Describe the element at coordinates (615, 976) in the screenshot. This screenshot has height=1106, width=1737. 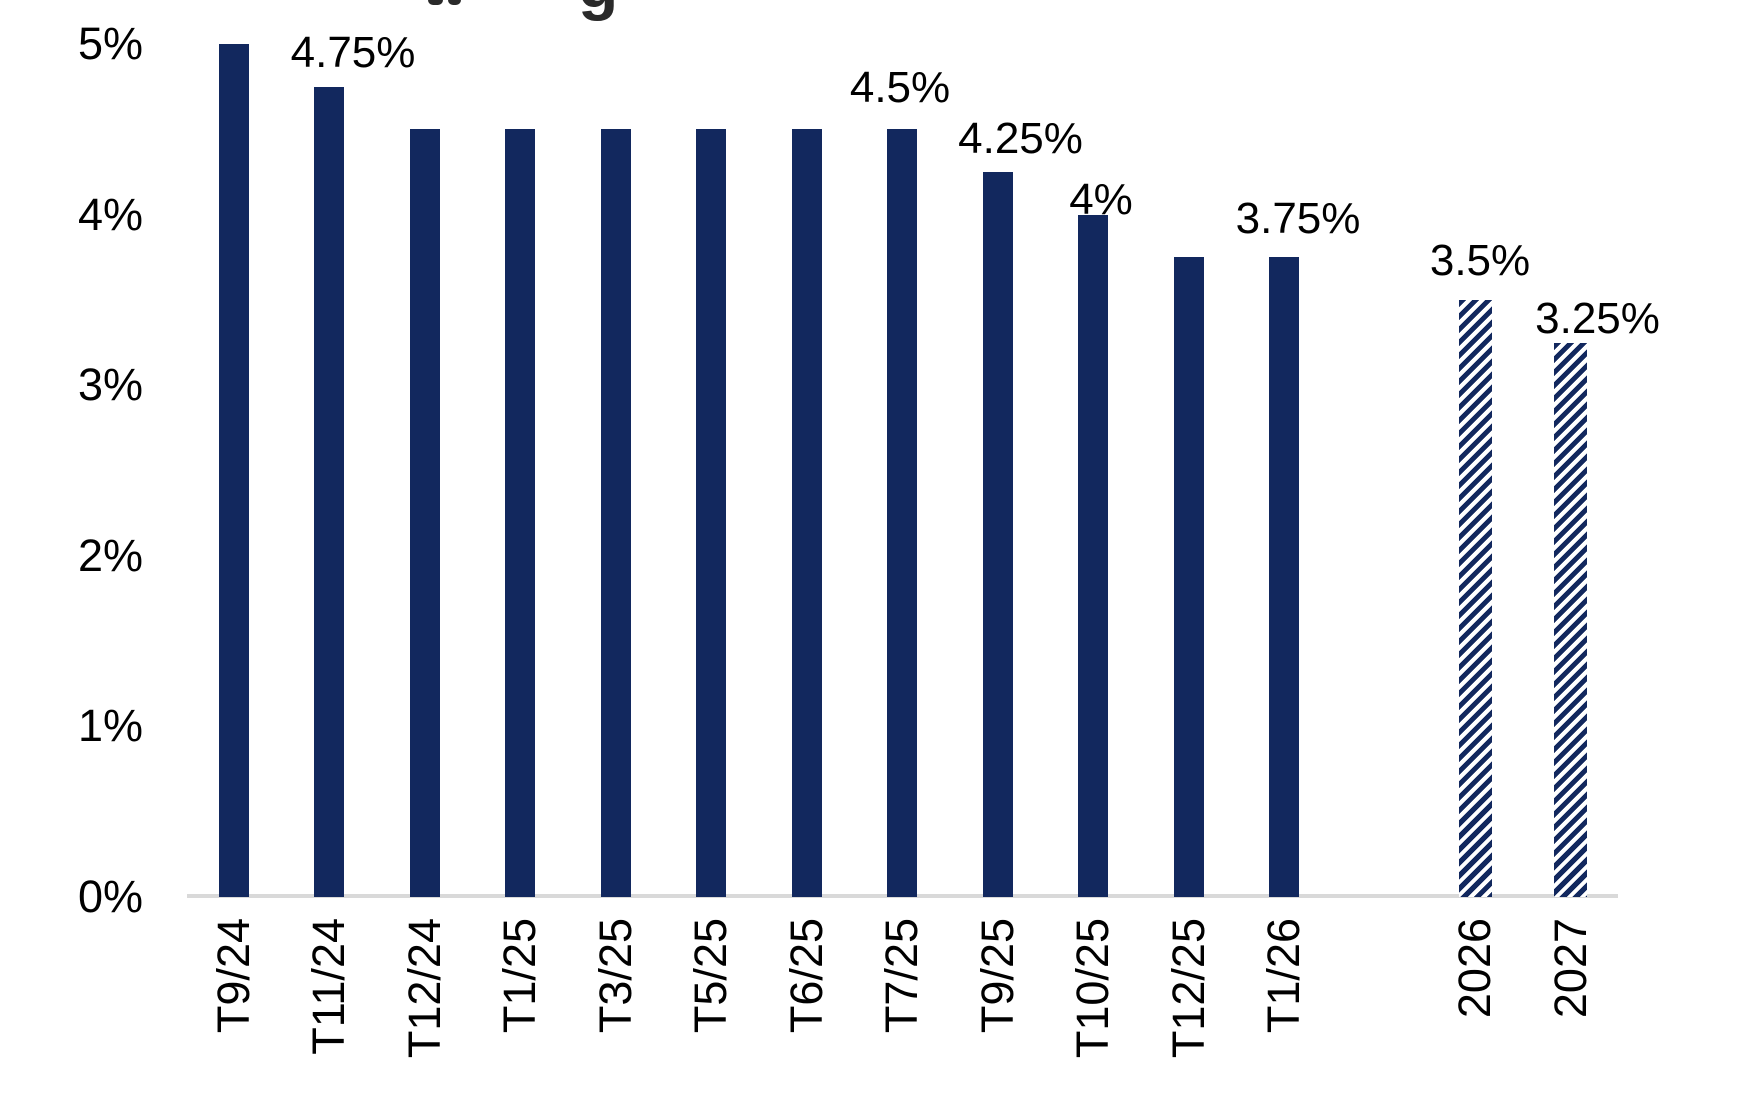
I see `x-axis-label: T3/25` at that location.